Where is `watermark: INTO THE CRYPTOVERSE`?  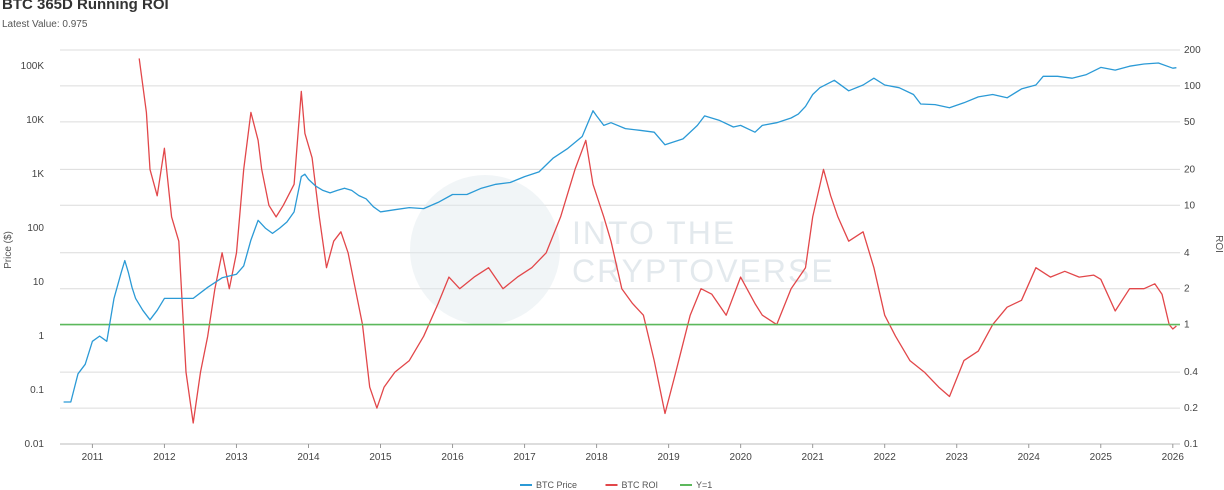
watermark: INTO THE CRYPTOVERSE is located at coordinates (621, 250).